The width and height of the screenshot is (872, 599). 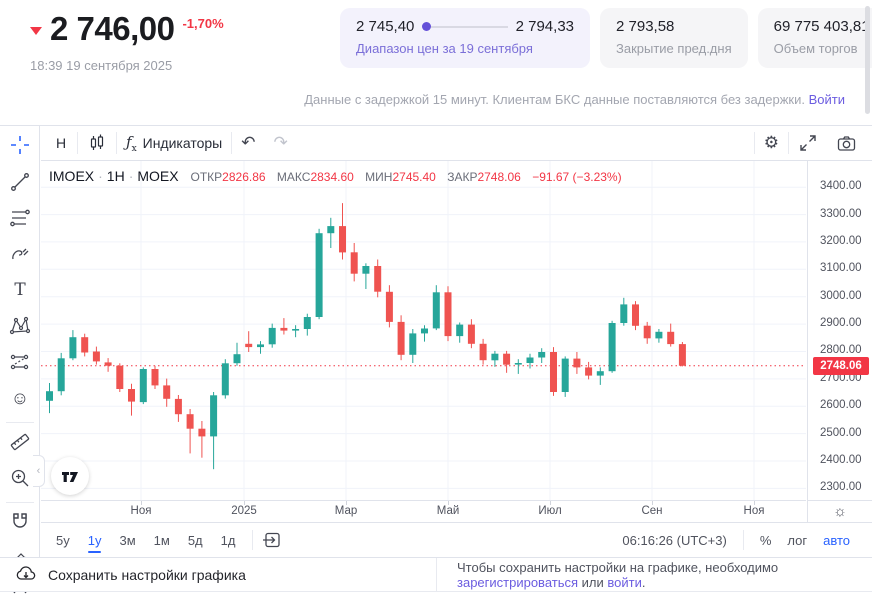 I want to click on indicators-button: ƒx Индикаторы, so click(x=174, y=143).